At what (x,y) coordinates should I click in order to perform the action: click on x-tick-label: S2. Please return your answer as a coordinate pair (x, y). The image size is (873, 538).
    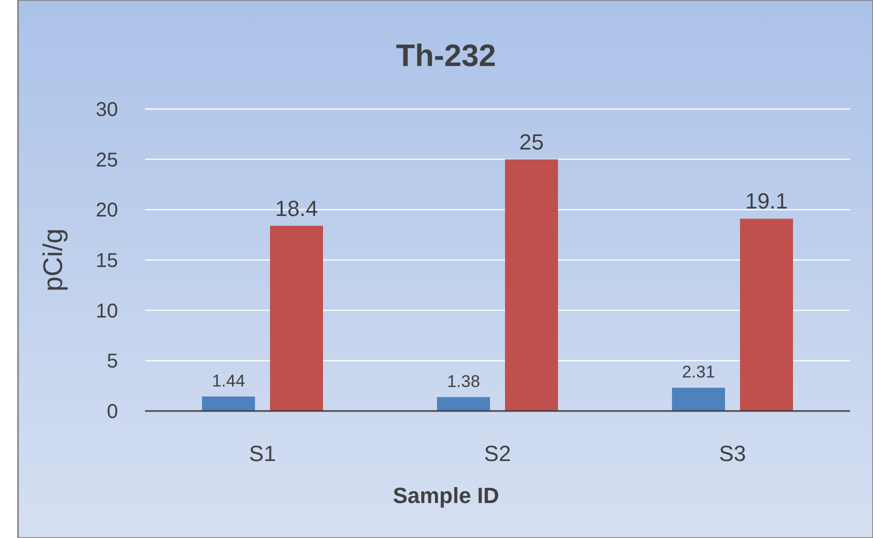
    Looking at the image, I should click on (497, 453).